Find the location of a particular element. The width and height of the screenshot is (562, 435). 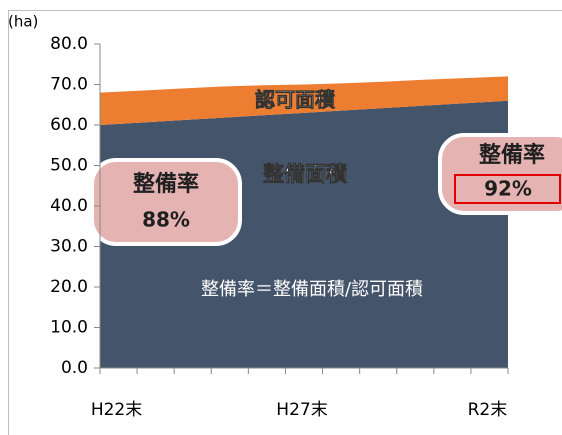

x-tick-label: H27末 is located at coordinates (301, 410).